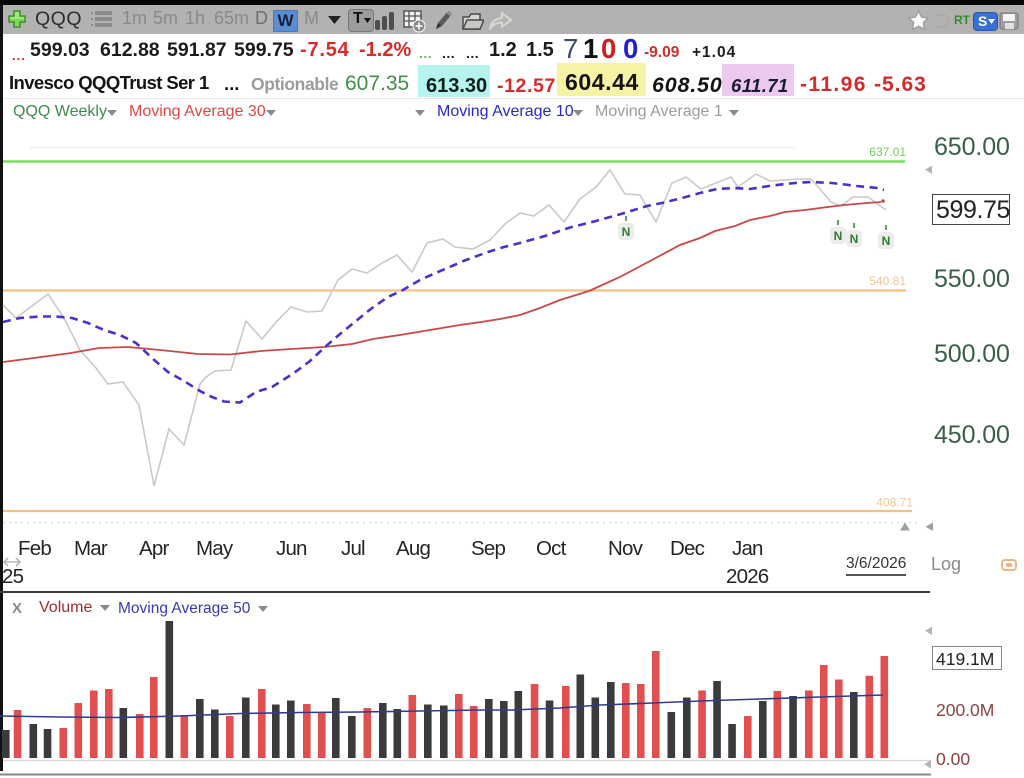  Describe the element at coordinates (887, 281) in the screenshot. I see `svg-text: 540.81` at that location.